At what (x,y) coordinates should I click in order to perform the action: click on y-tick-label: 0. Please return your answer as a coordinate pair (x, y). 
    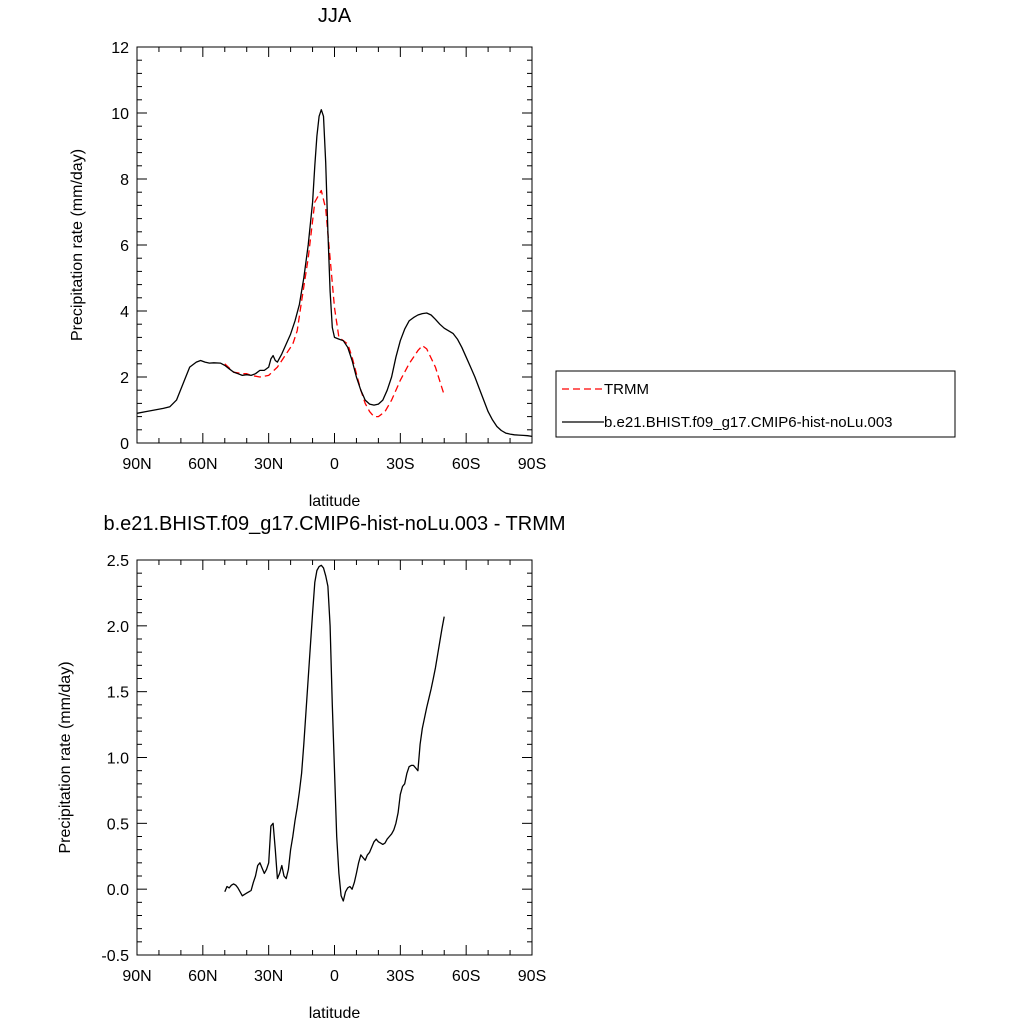
    Looking at the image, I should click on (124, 444).